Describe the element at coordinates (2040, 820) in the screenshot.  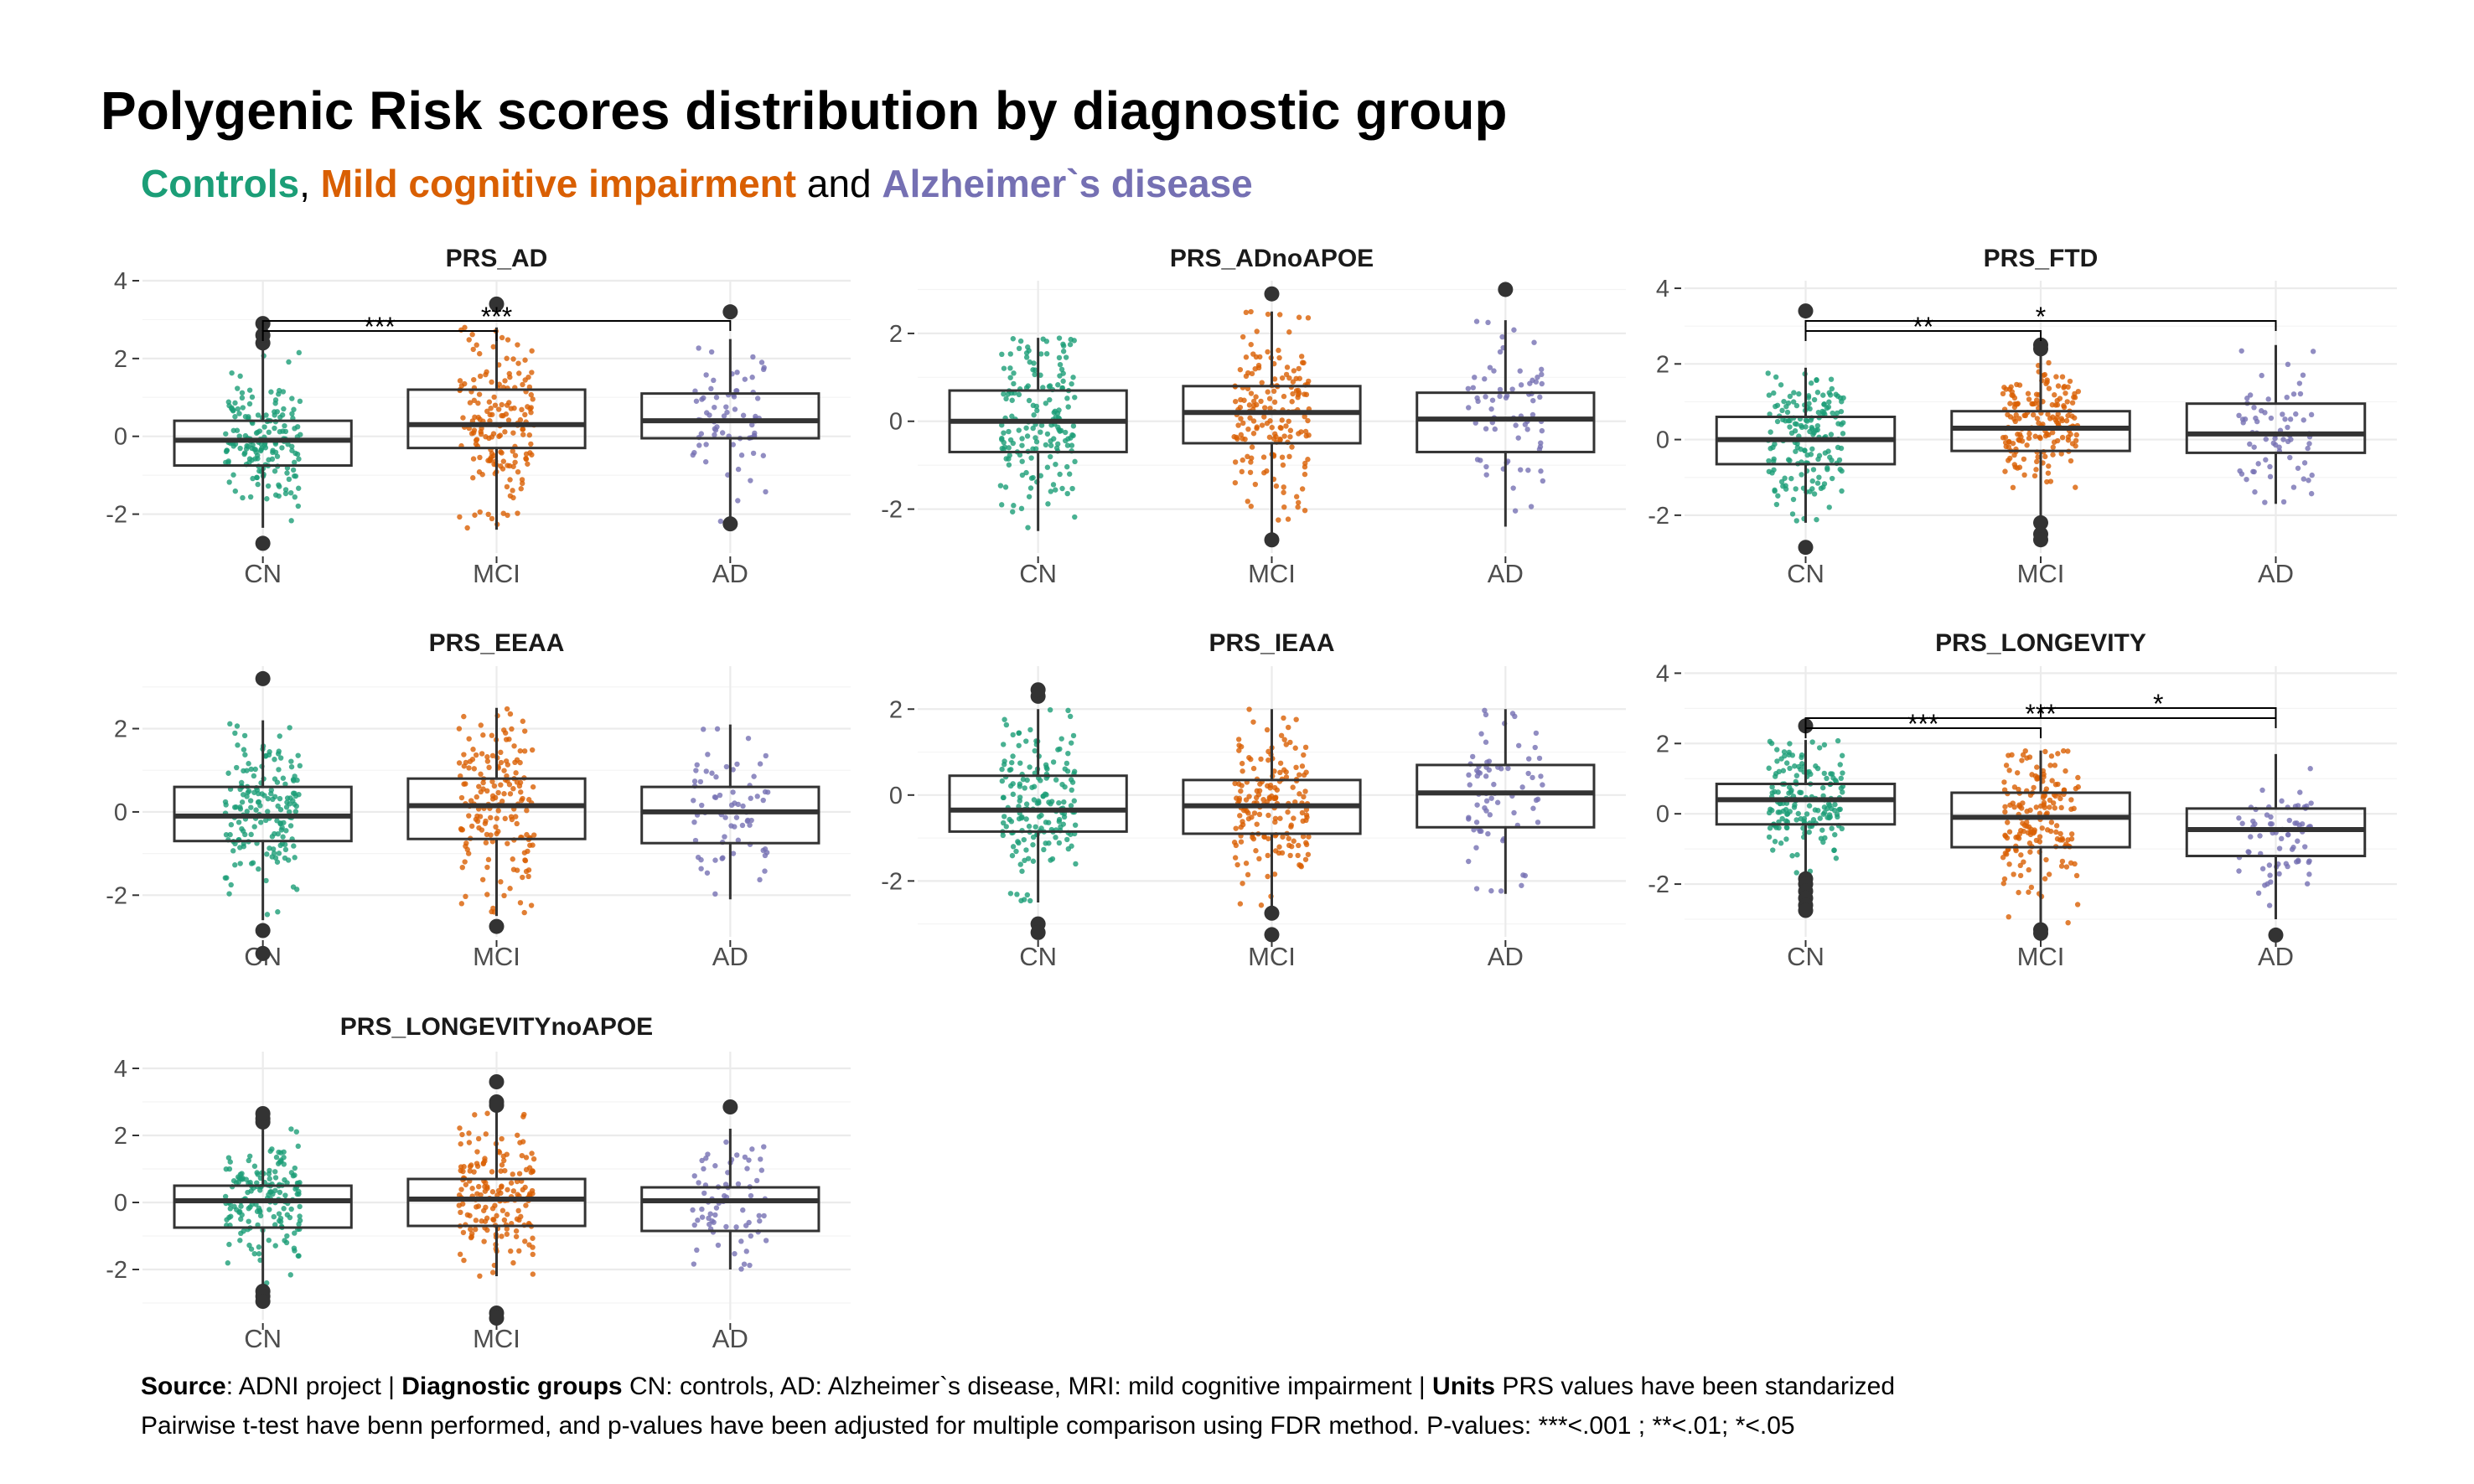
I see `box-mci` at that location.